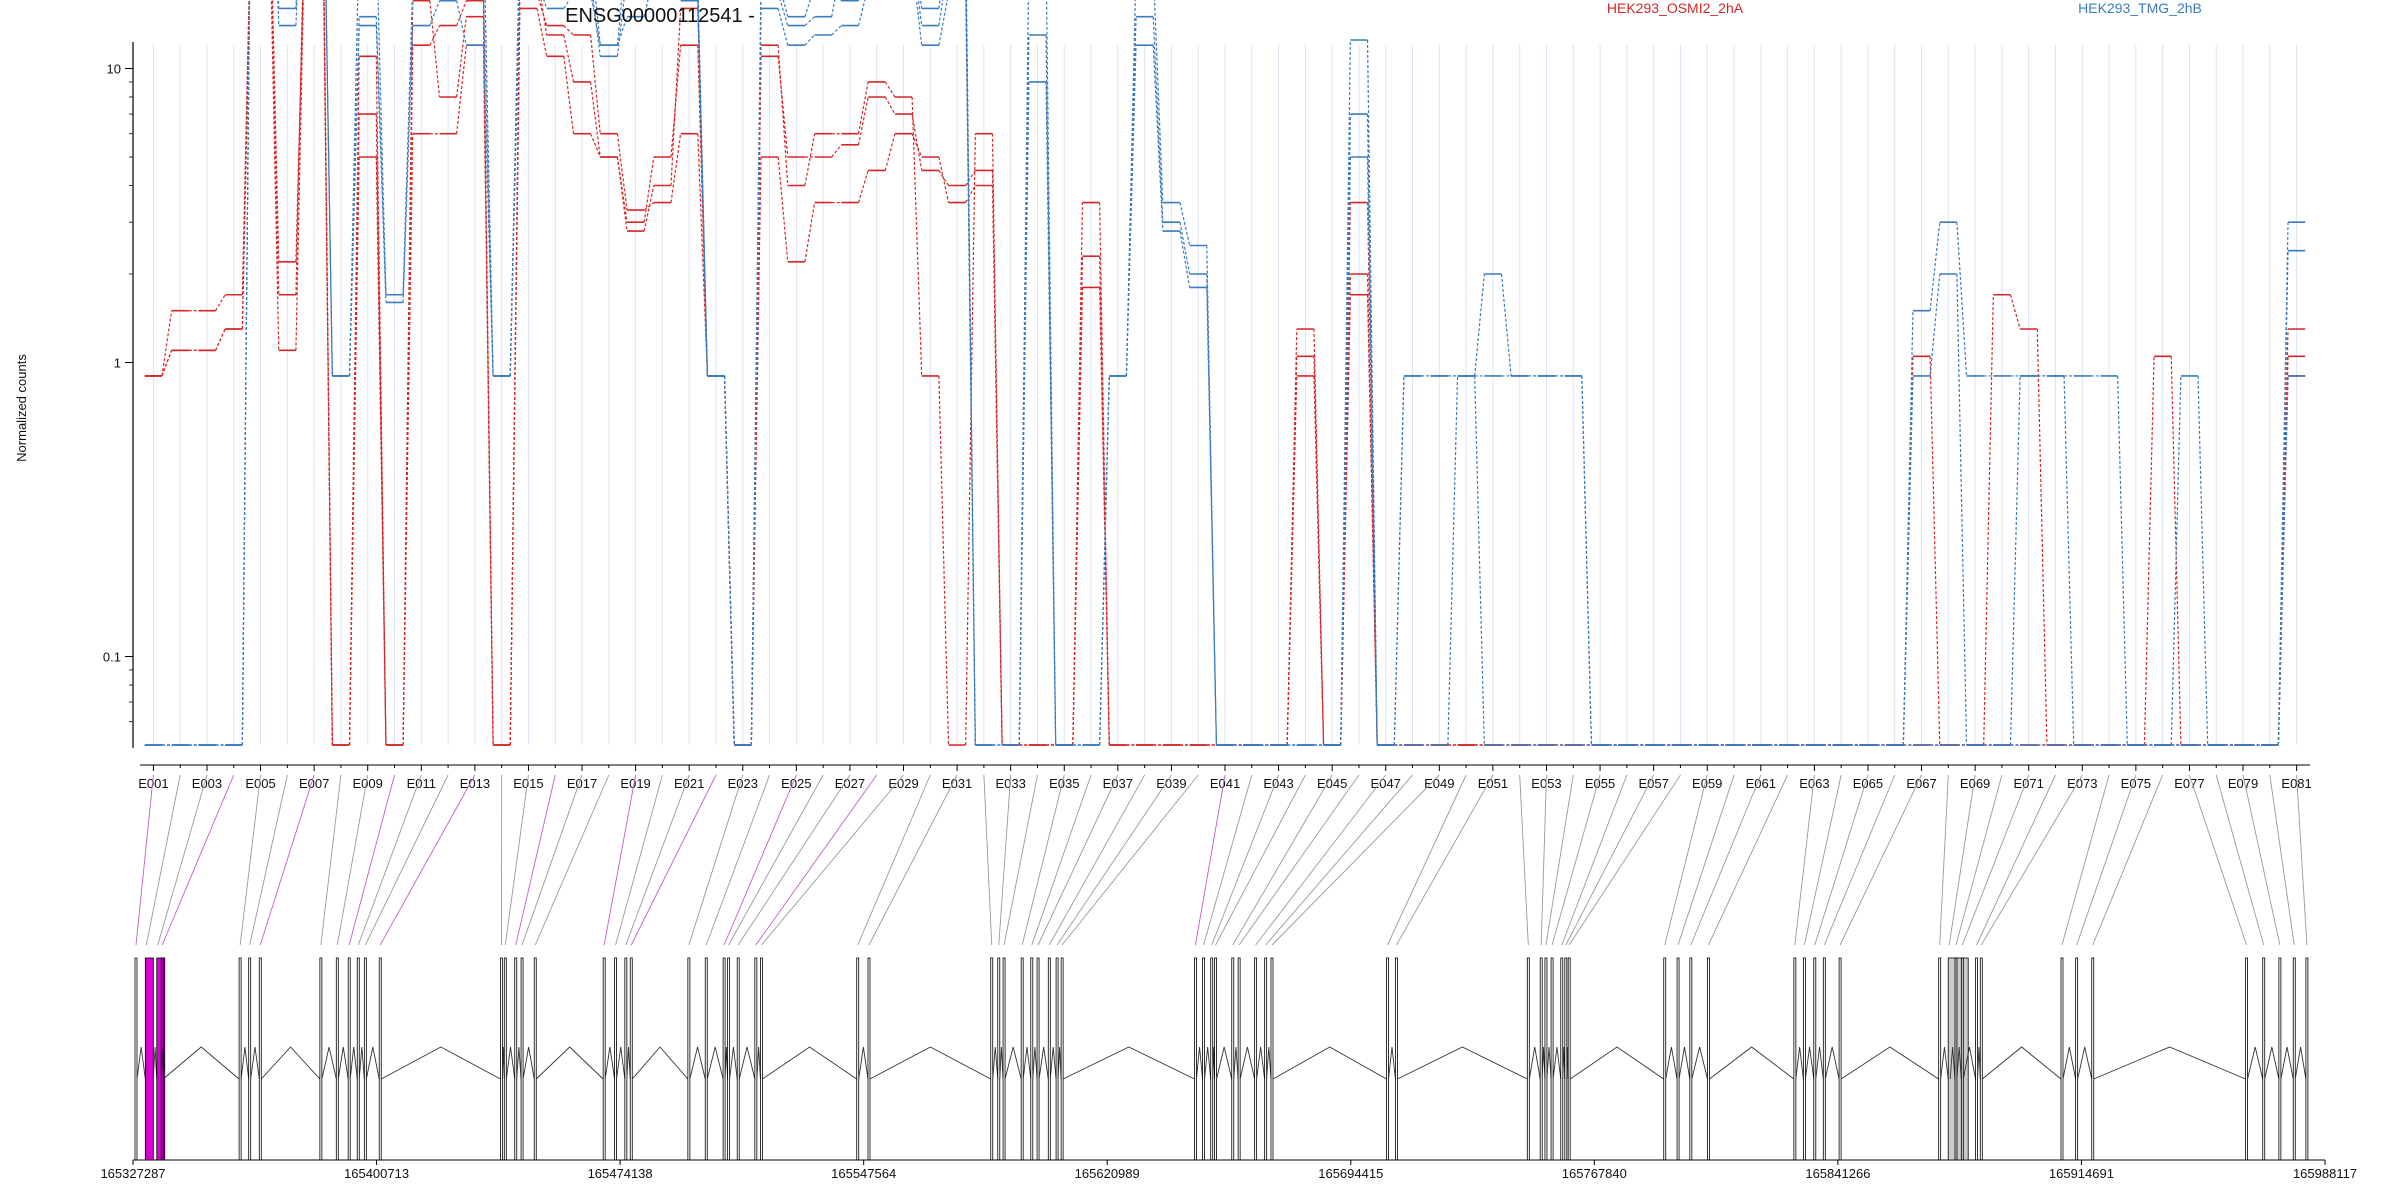 The height and width of the screenshot is (1200, 2400). Describe the element at coordinates (421, 783) in the screenshot. I see `exon-label: E011` at that location.